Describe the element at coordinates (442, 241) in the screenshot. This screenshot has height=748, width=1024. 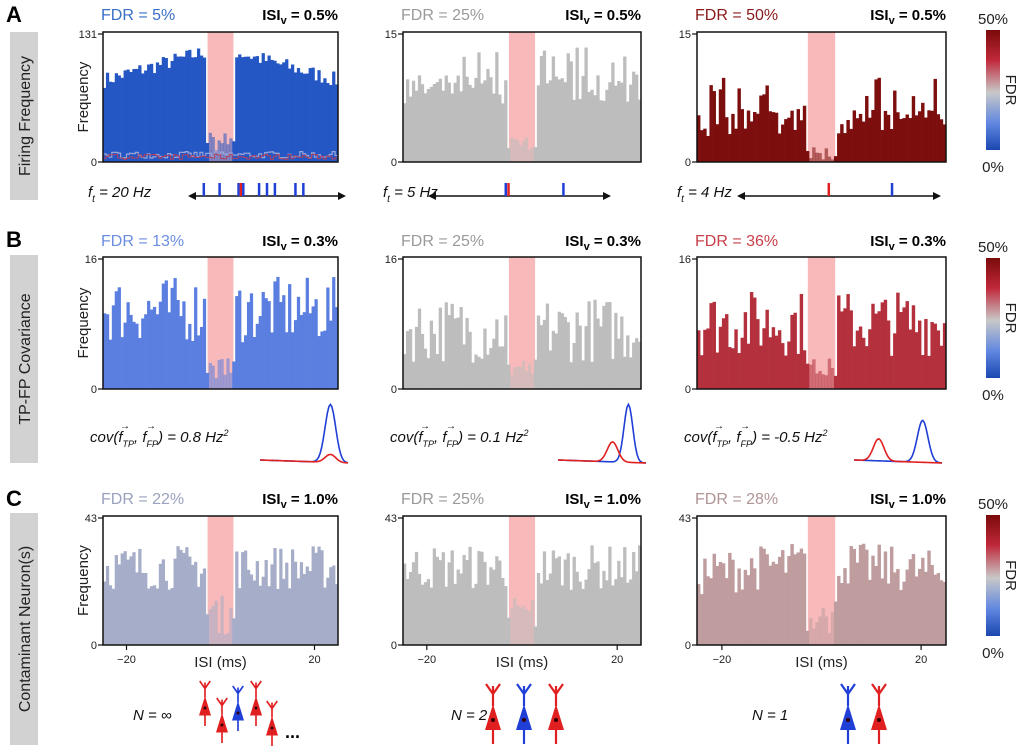
I see `fdr-label: FDR = 25%` at that location.